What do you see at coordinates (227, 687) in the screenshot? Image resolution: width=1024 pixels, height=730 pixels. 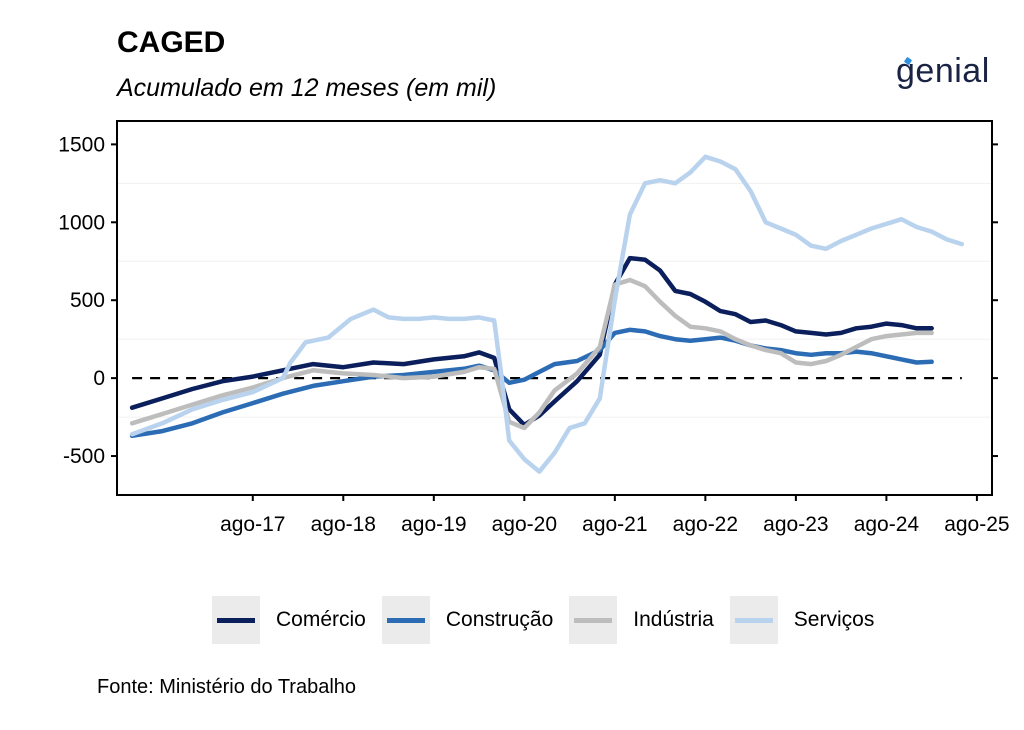 I see `source-note: Fonte: Ministério do Trabalho` at bounding box center [227, 687].